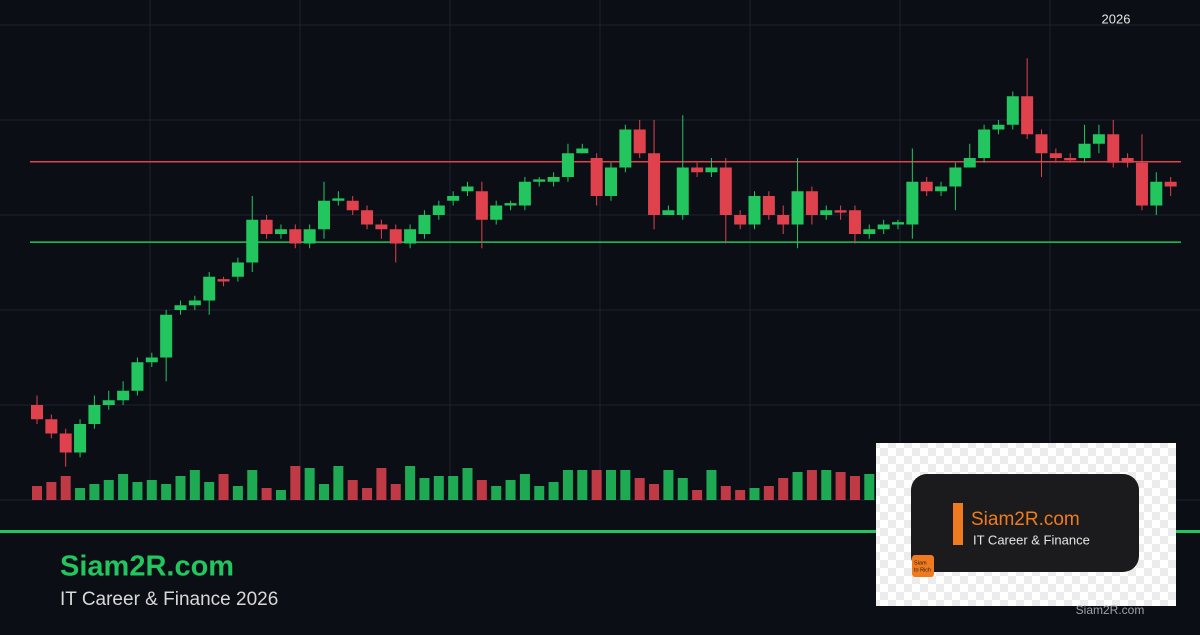 The image size is (1200, 635). Describe the element at coordinates (1116, 18) in the screenshot. I see `year-label: 2026` at that location.